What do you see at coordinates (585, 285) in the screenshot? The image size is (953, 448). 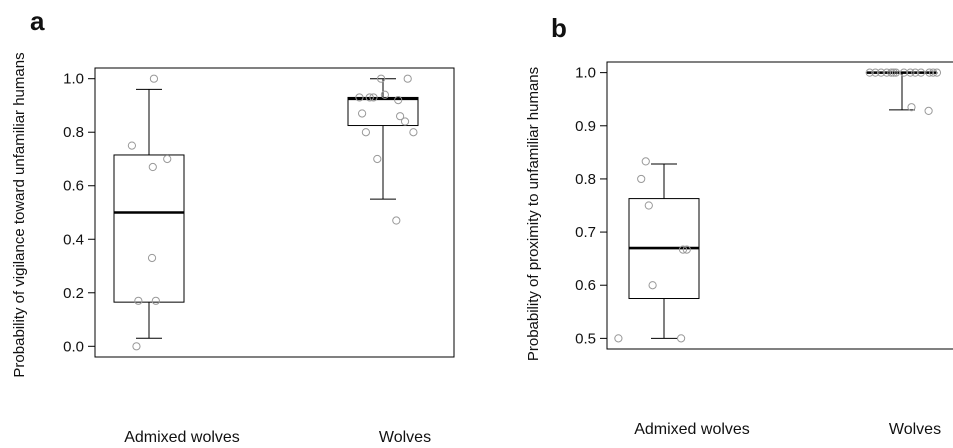 I see `panel-b-y-tick-label: 0.6` at bounding box center [585, 285].